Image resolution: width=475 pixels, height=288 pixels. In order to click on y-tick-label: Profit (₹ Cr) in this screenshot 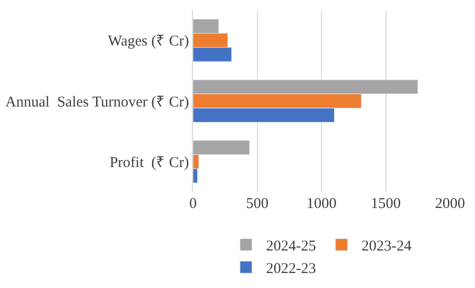, I will do `click(149, 162)`.